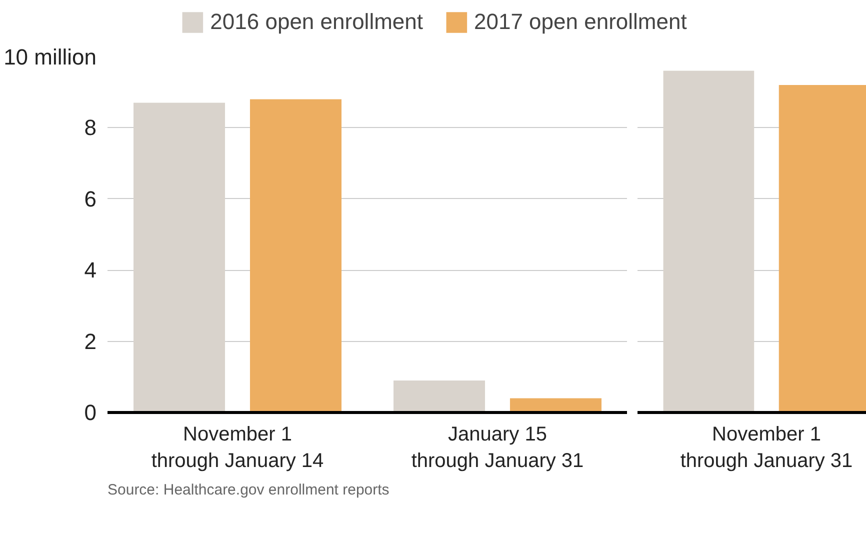  Describe the element at coordinates (90, 199) in the screenshot. I see `y-tick-label: 6` at that location.